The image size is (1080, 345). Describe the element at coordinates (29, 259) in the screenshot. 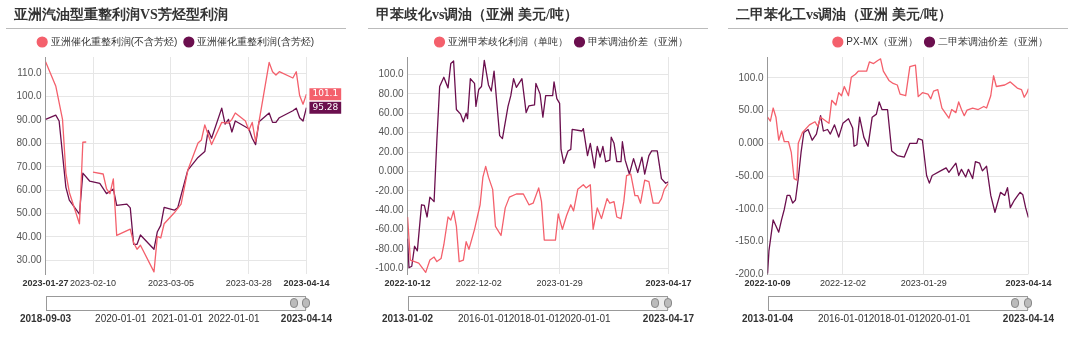

I see `y-tick-label: 30.00` at that location.